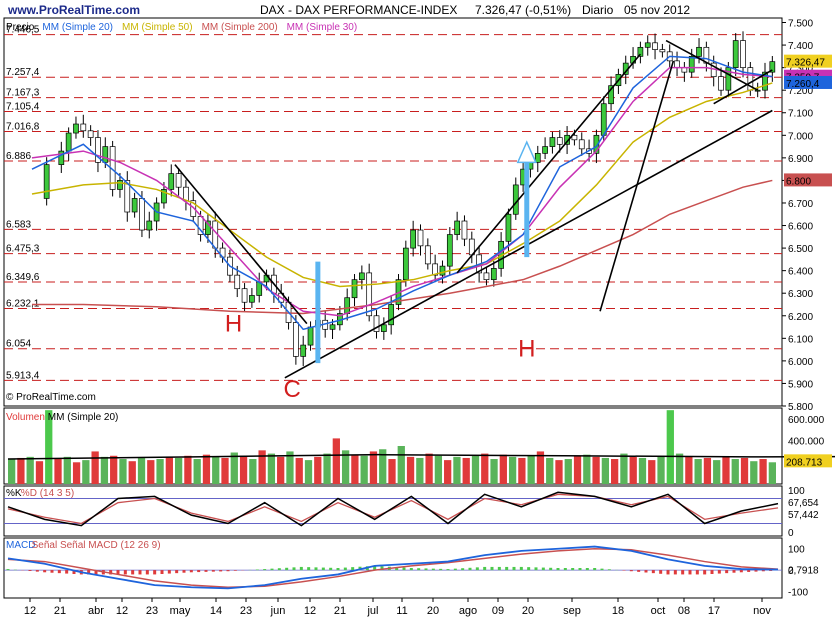  I want to click on site-url: www.ProRealTime.com, so click(73, 10).